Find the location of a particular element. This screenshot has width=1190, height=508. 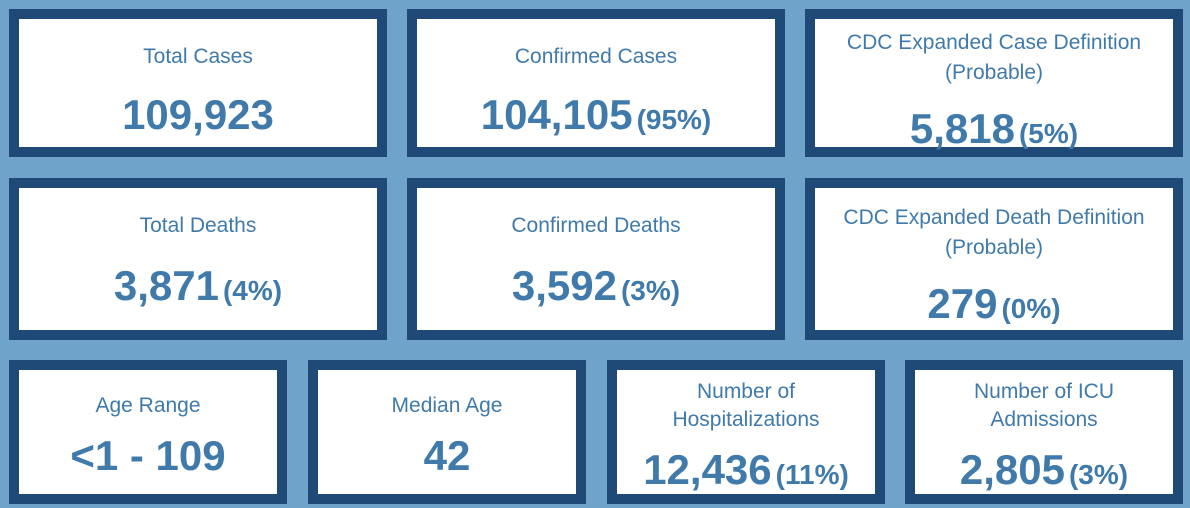

median-age-card: Median Age 42 is located at coordinates (447, 432).